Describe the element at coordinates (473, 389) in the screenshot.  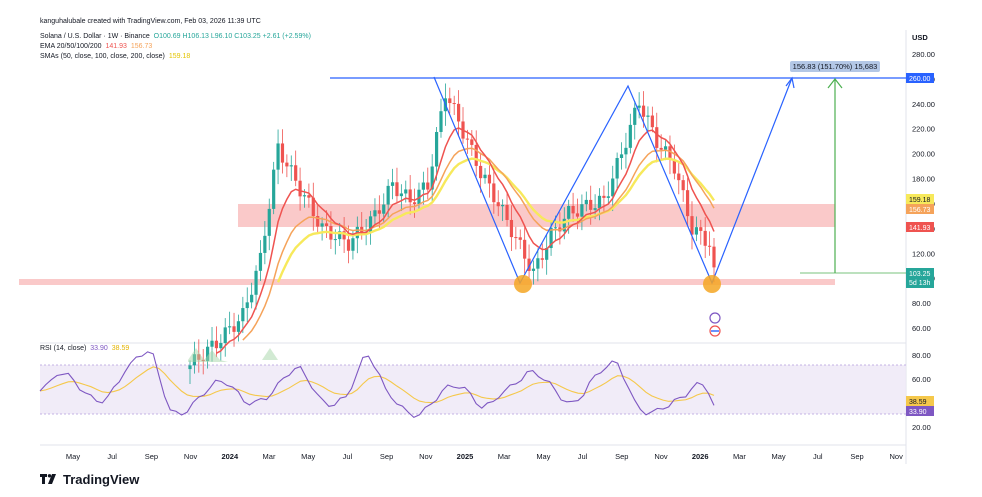
I see `rsi-band` at that location.